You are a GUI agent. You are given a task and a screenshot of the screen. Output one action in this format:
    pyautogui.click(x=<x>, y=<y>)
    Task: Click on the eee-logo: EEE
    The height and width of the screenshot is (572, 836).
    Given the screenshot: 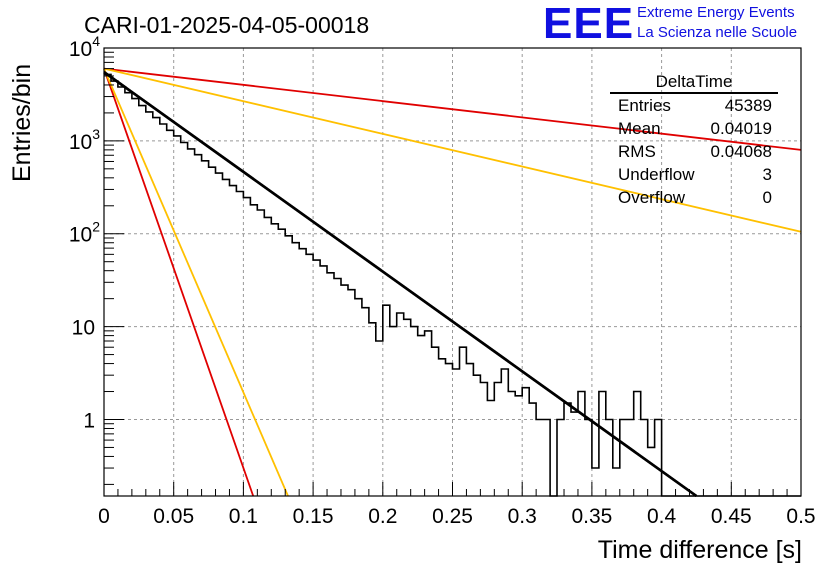 What is the action you would take?
    pyautogui.click(x=589, y=24)
    